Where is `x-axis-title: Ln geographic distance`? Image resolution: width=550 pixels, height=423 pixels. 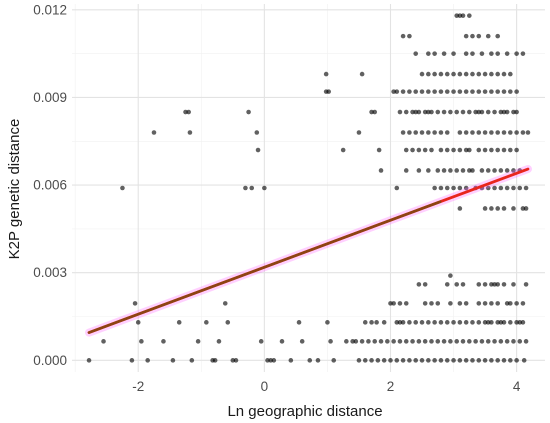 x-axis-title: Ln geographic distance is located at coordinates (304, 411).